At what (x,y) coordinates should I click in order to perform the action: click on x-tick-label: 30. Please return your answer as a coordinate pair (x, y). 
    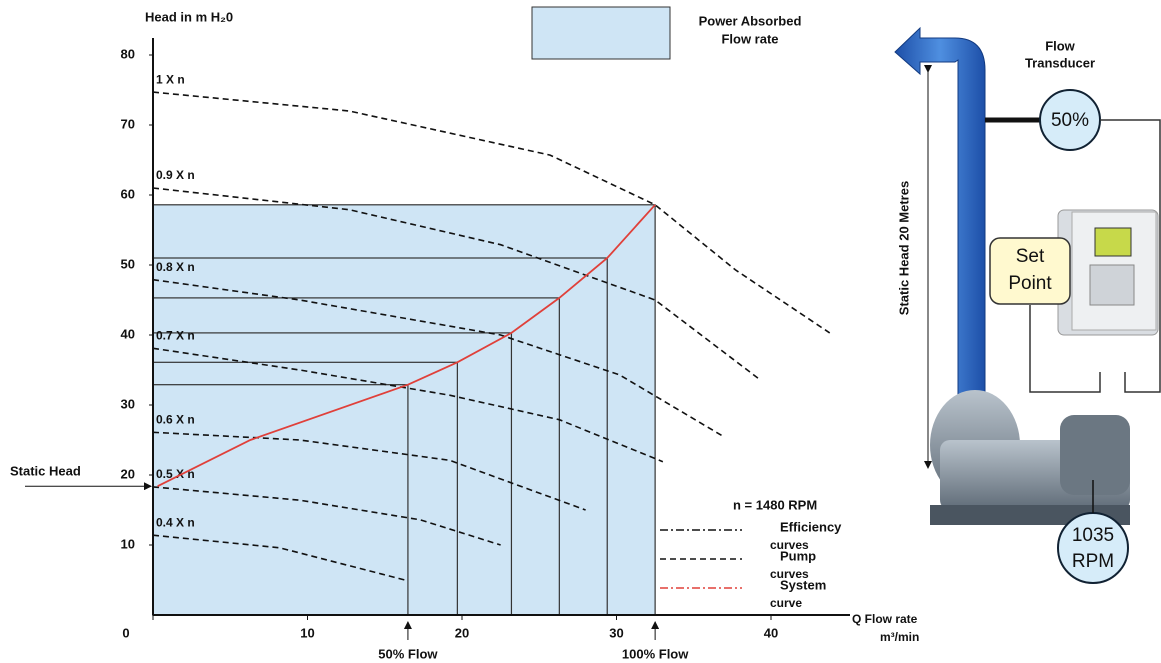
    Looking at the image, I should click on (616, 632).